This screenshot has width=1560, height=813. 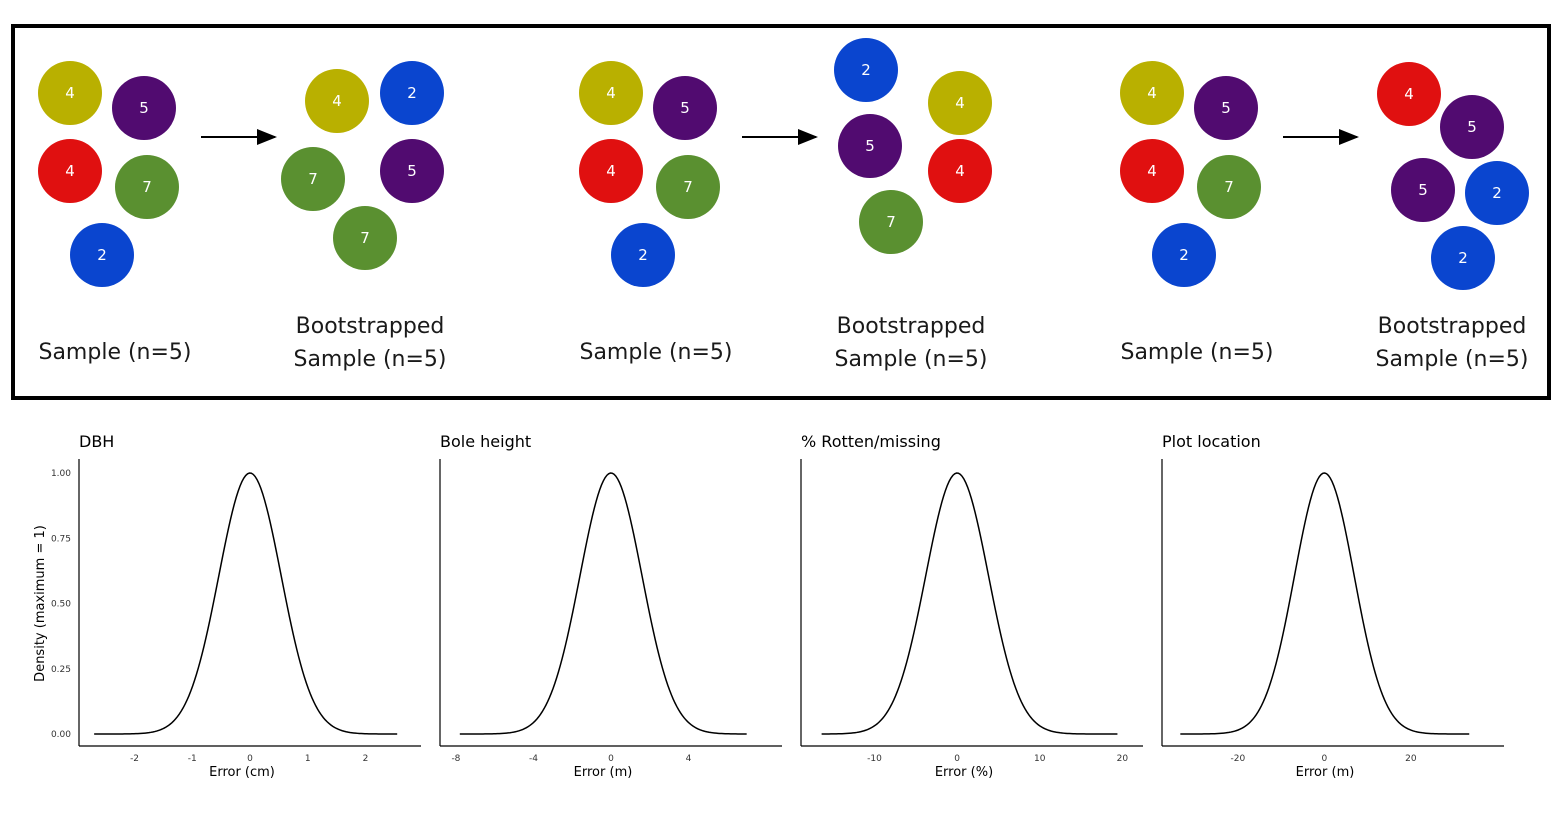 I want to click on y-tick-label: 0.75, so click(x=61, y=539).